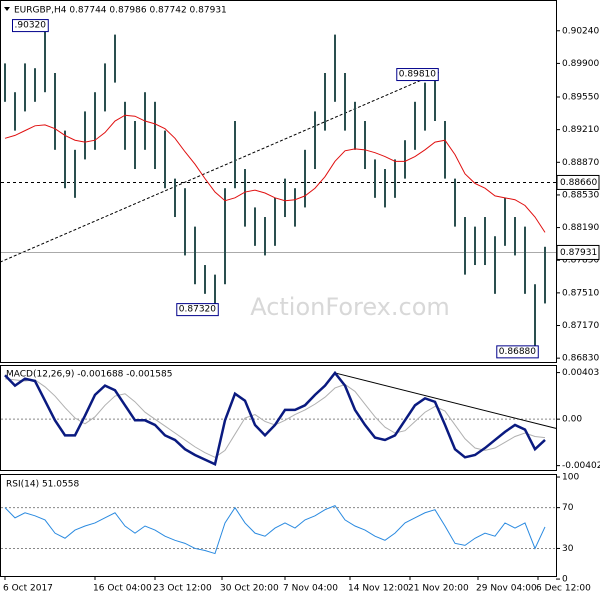 The height and width of the screenshot is (600, 600). I want to click on y-tick-label: 100, so click(570, 478).